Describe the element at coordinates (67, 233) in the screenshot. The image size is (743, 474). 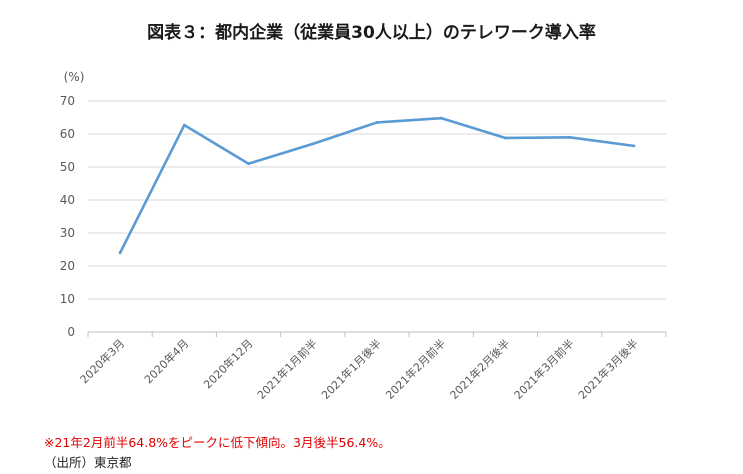
I see `y-tick-label: 30` at that location.